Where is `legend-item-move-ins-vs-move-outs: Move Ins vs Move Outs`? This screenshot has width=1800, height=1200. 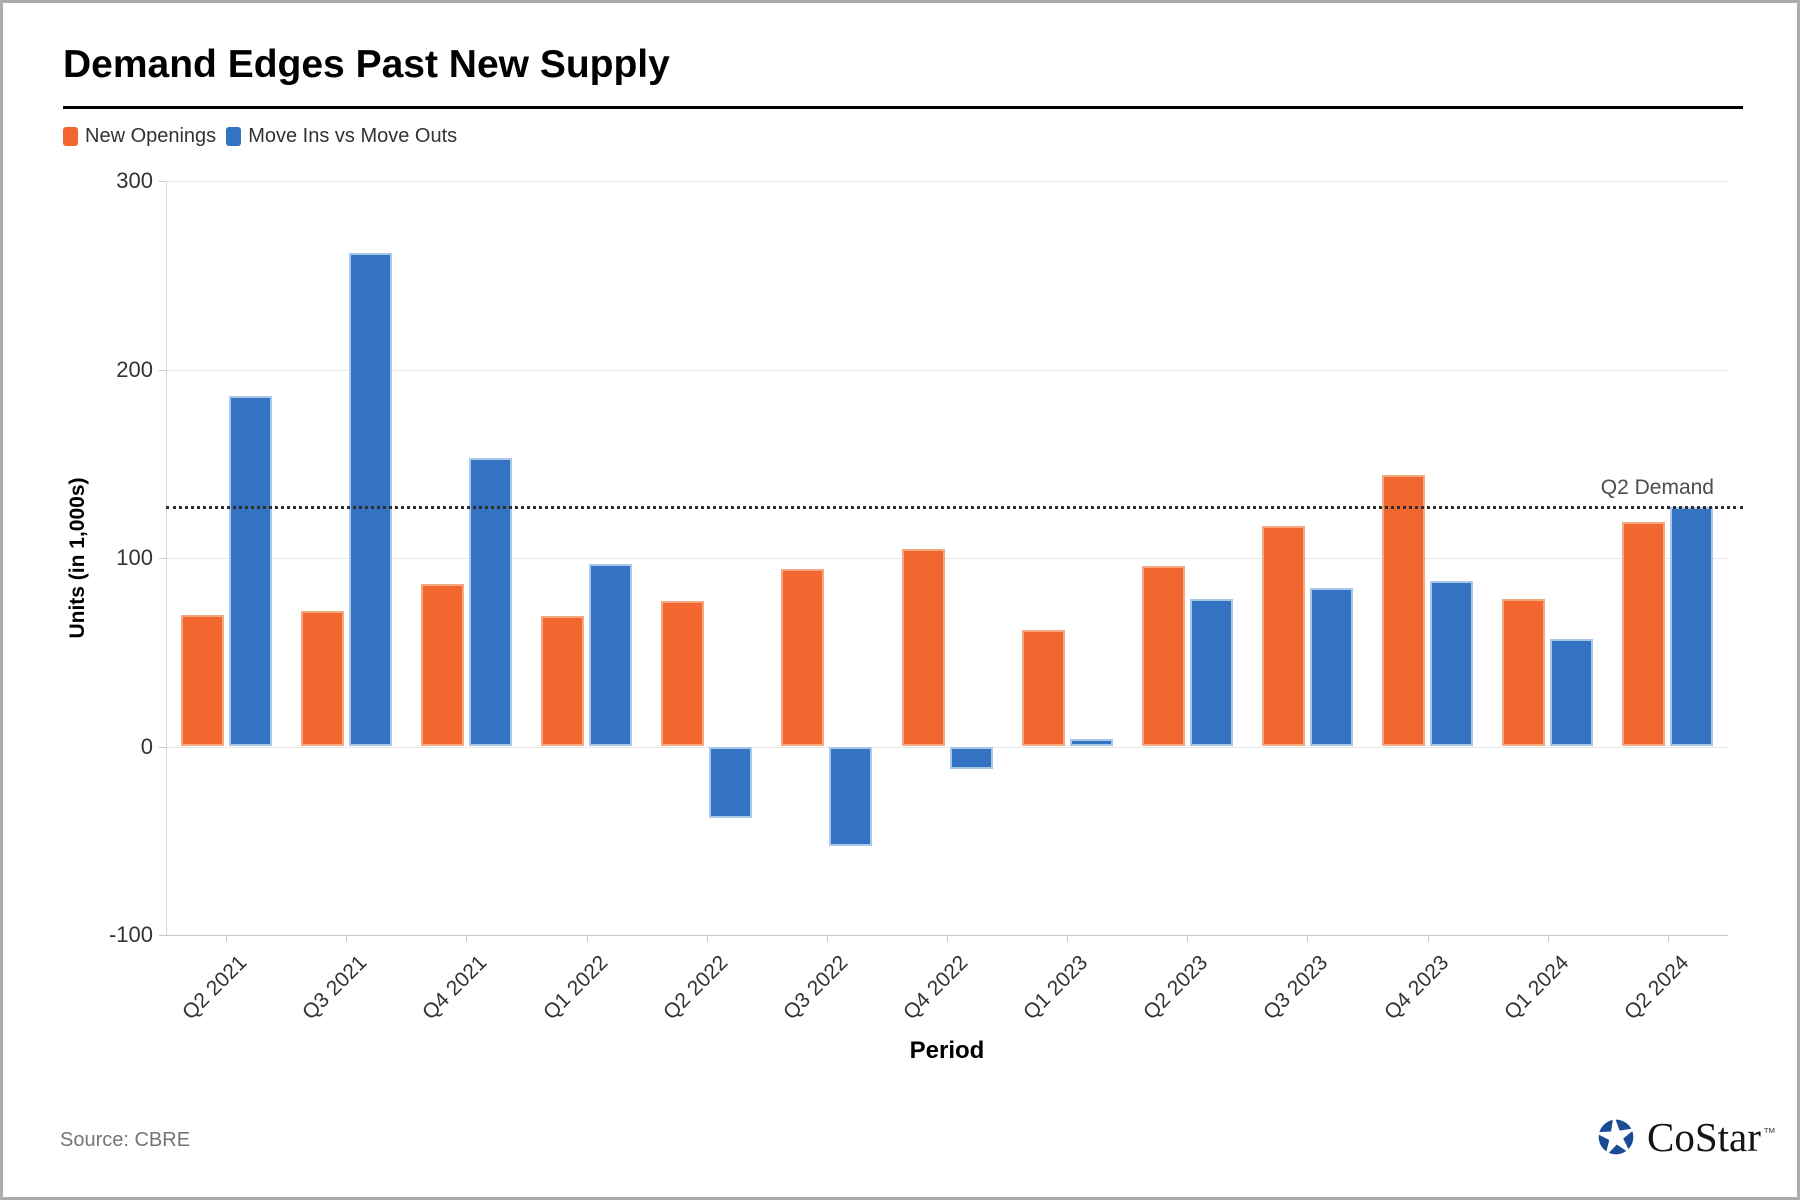
legend-item-move-ins-vs-move-outs: Move Ins vs Move Outs is located at coordinates (341, 136).